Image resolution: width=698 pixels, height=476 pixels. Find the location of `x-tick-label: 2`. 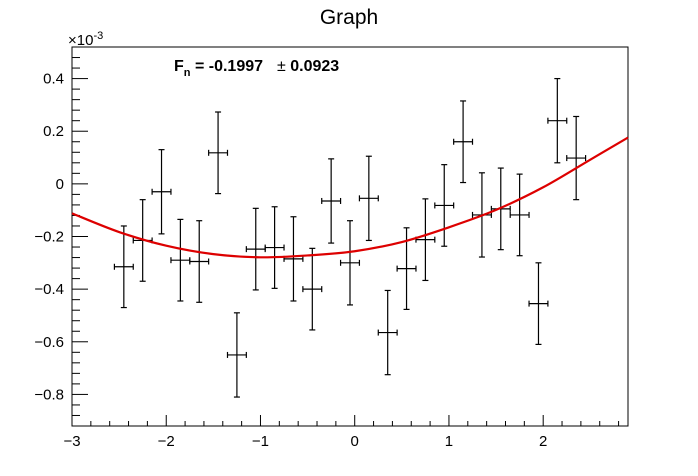

x-tick-label: 2 is located at coordinates (543, 441).